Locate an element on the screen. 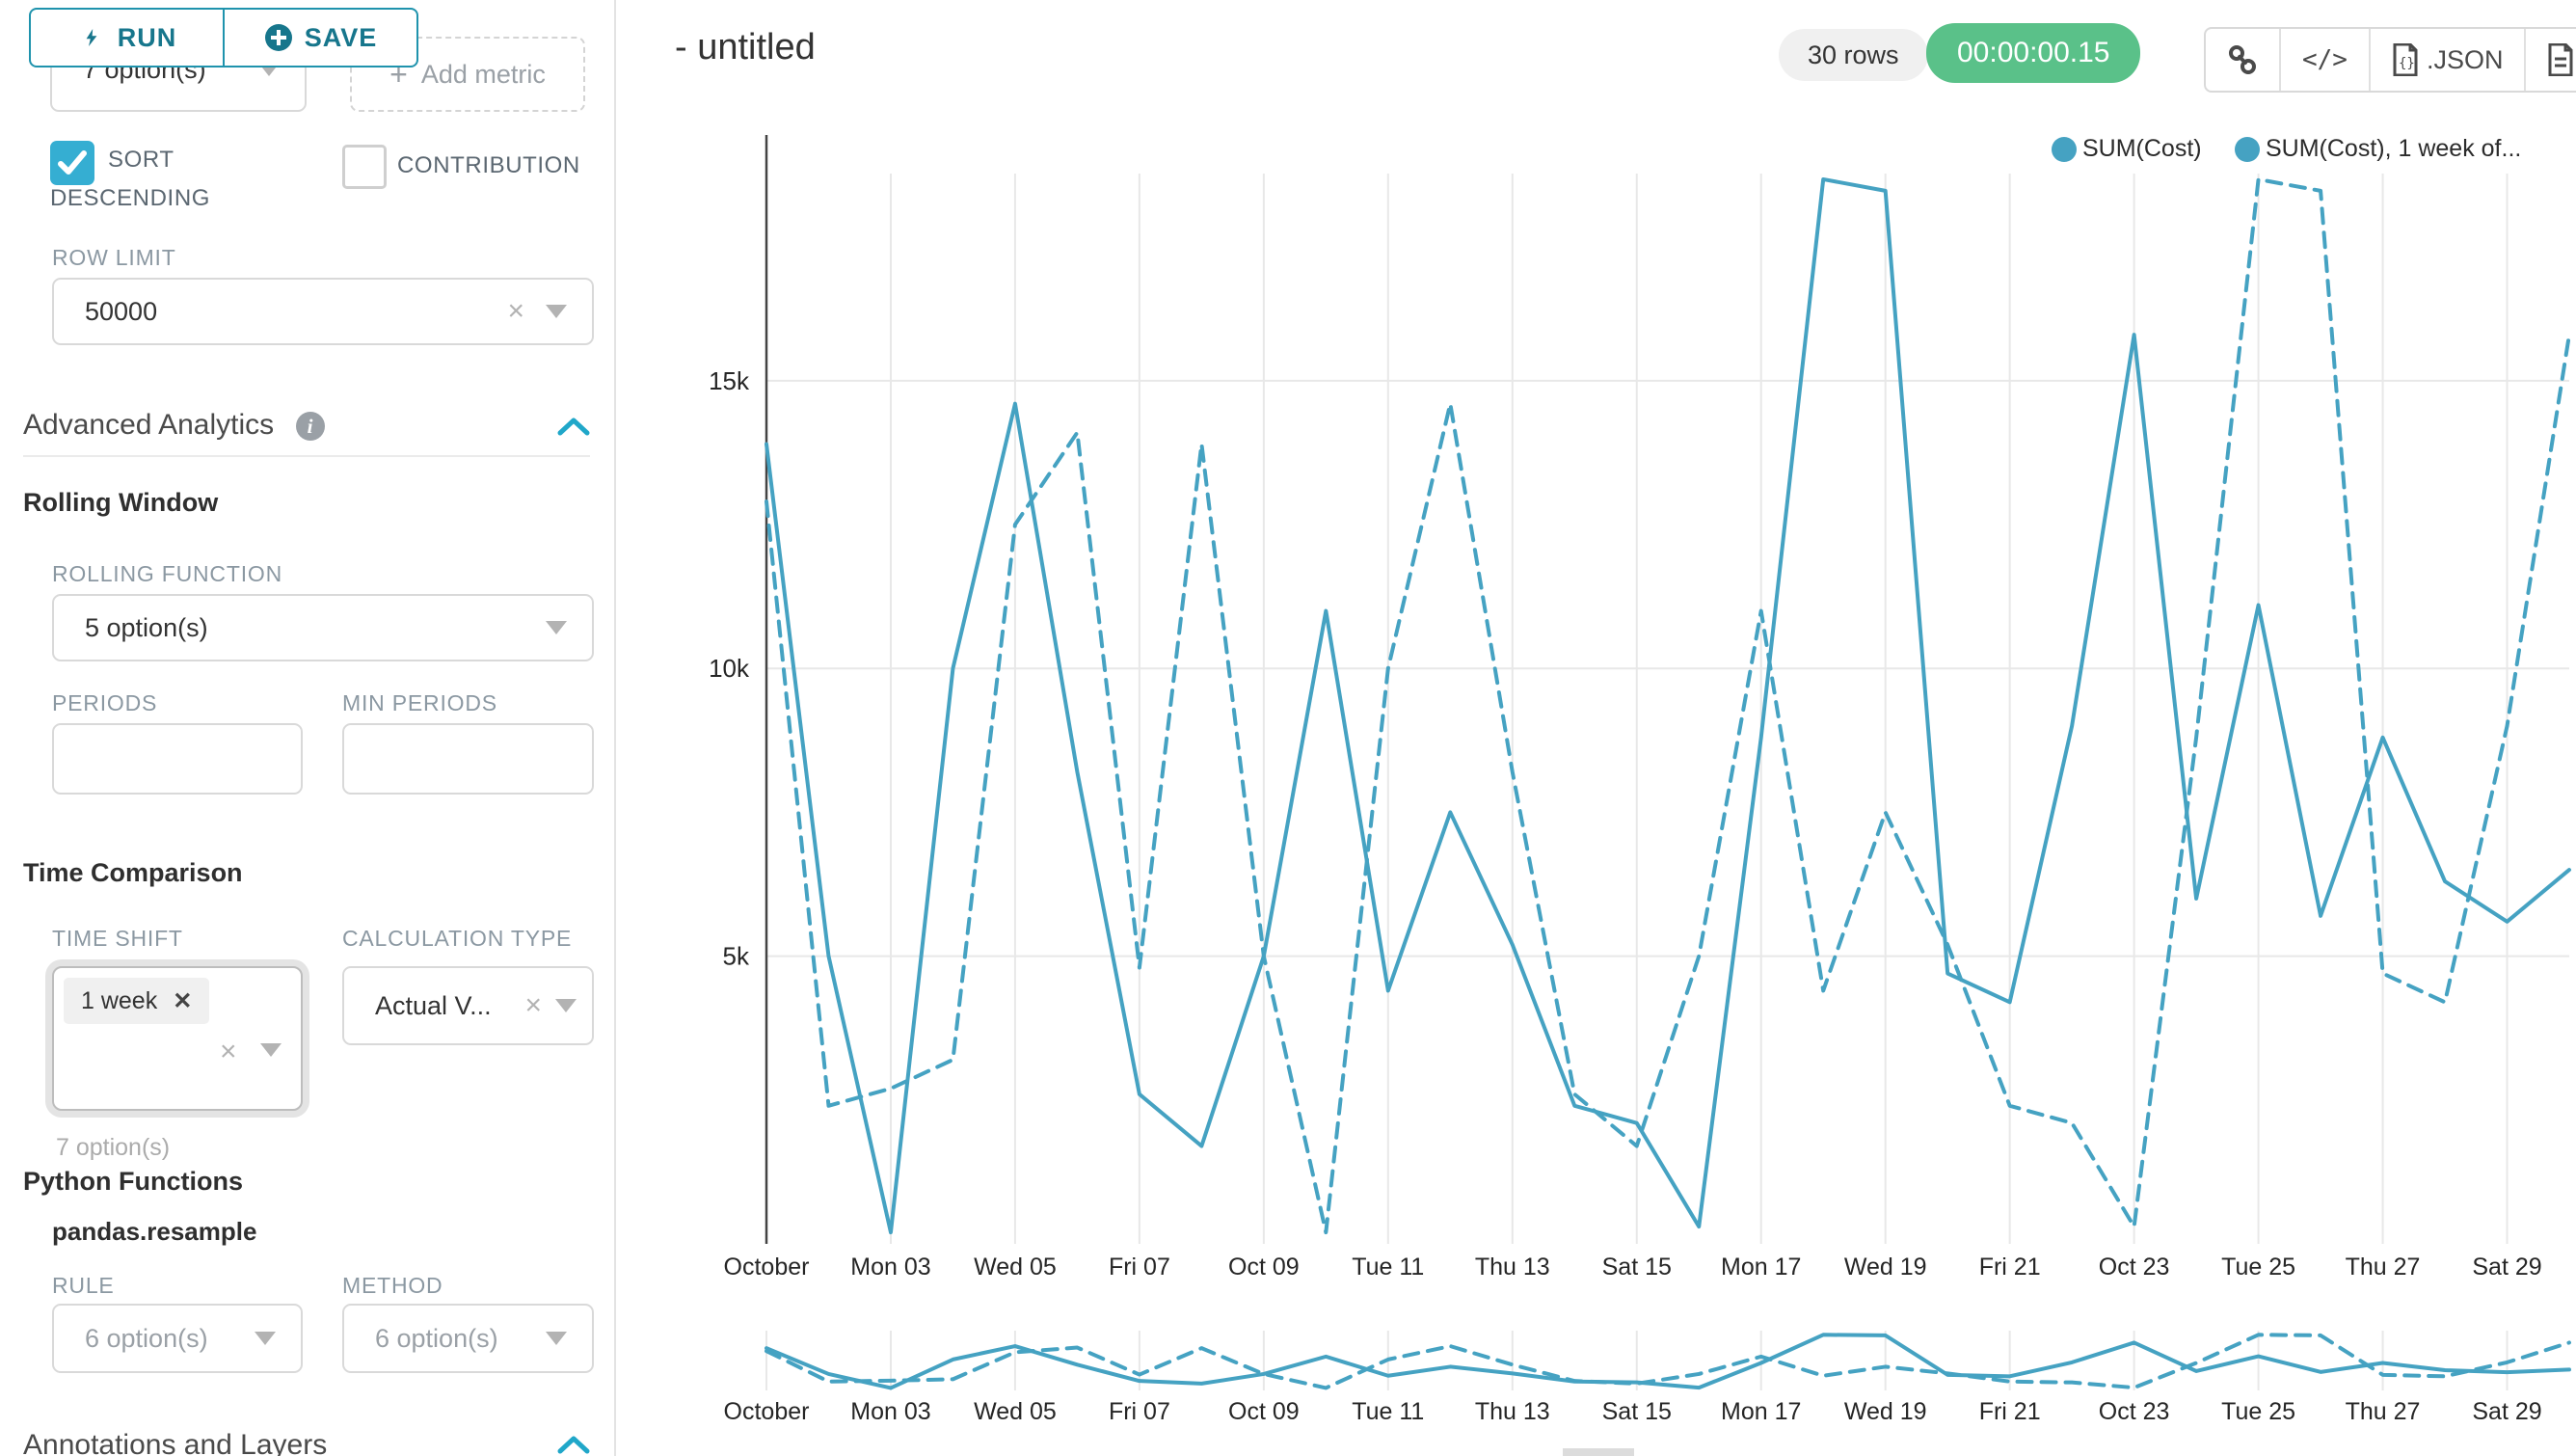  run-button-label: RUN is located at coordinates (147, 37).